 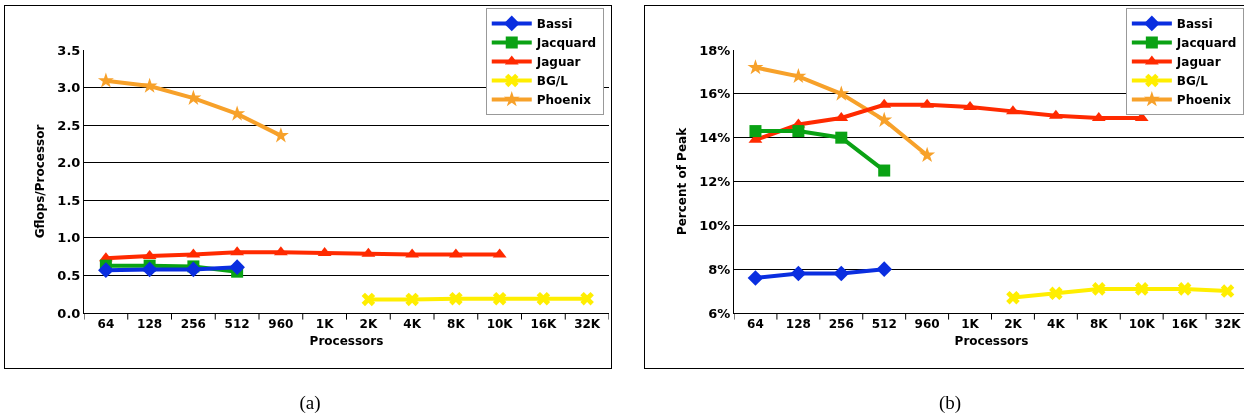 I want to click on y-tick-label: 14%, so click(x=715, y=138).